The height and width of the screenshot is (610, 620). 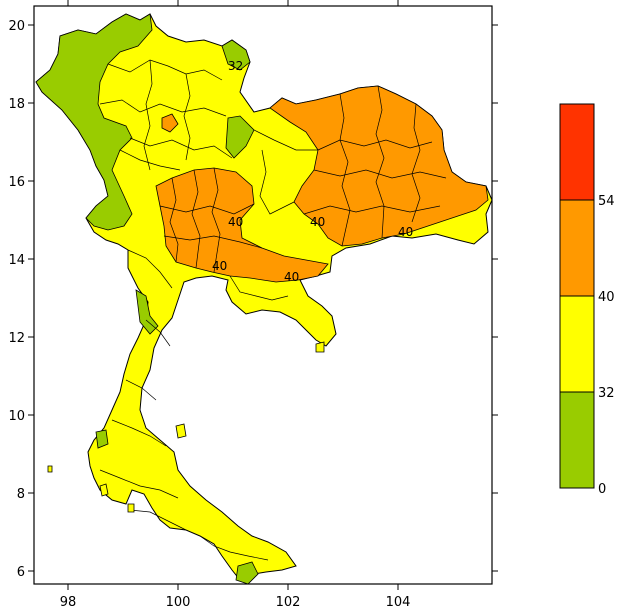 What do you see at coordinates (240, 137) in the screenshot?
I see `green-region-central-east` at bounding box center [240, 137].